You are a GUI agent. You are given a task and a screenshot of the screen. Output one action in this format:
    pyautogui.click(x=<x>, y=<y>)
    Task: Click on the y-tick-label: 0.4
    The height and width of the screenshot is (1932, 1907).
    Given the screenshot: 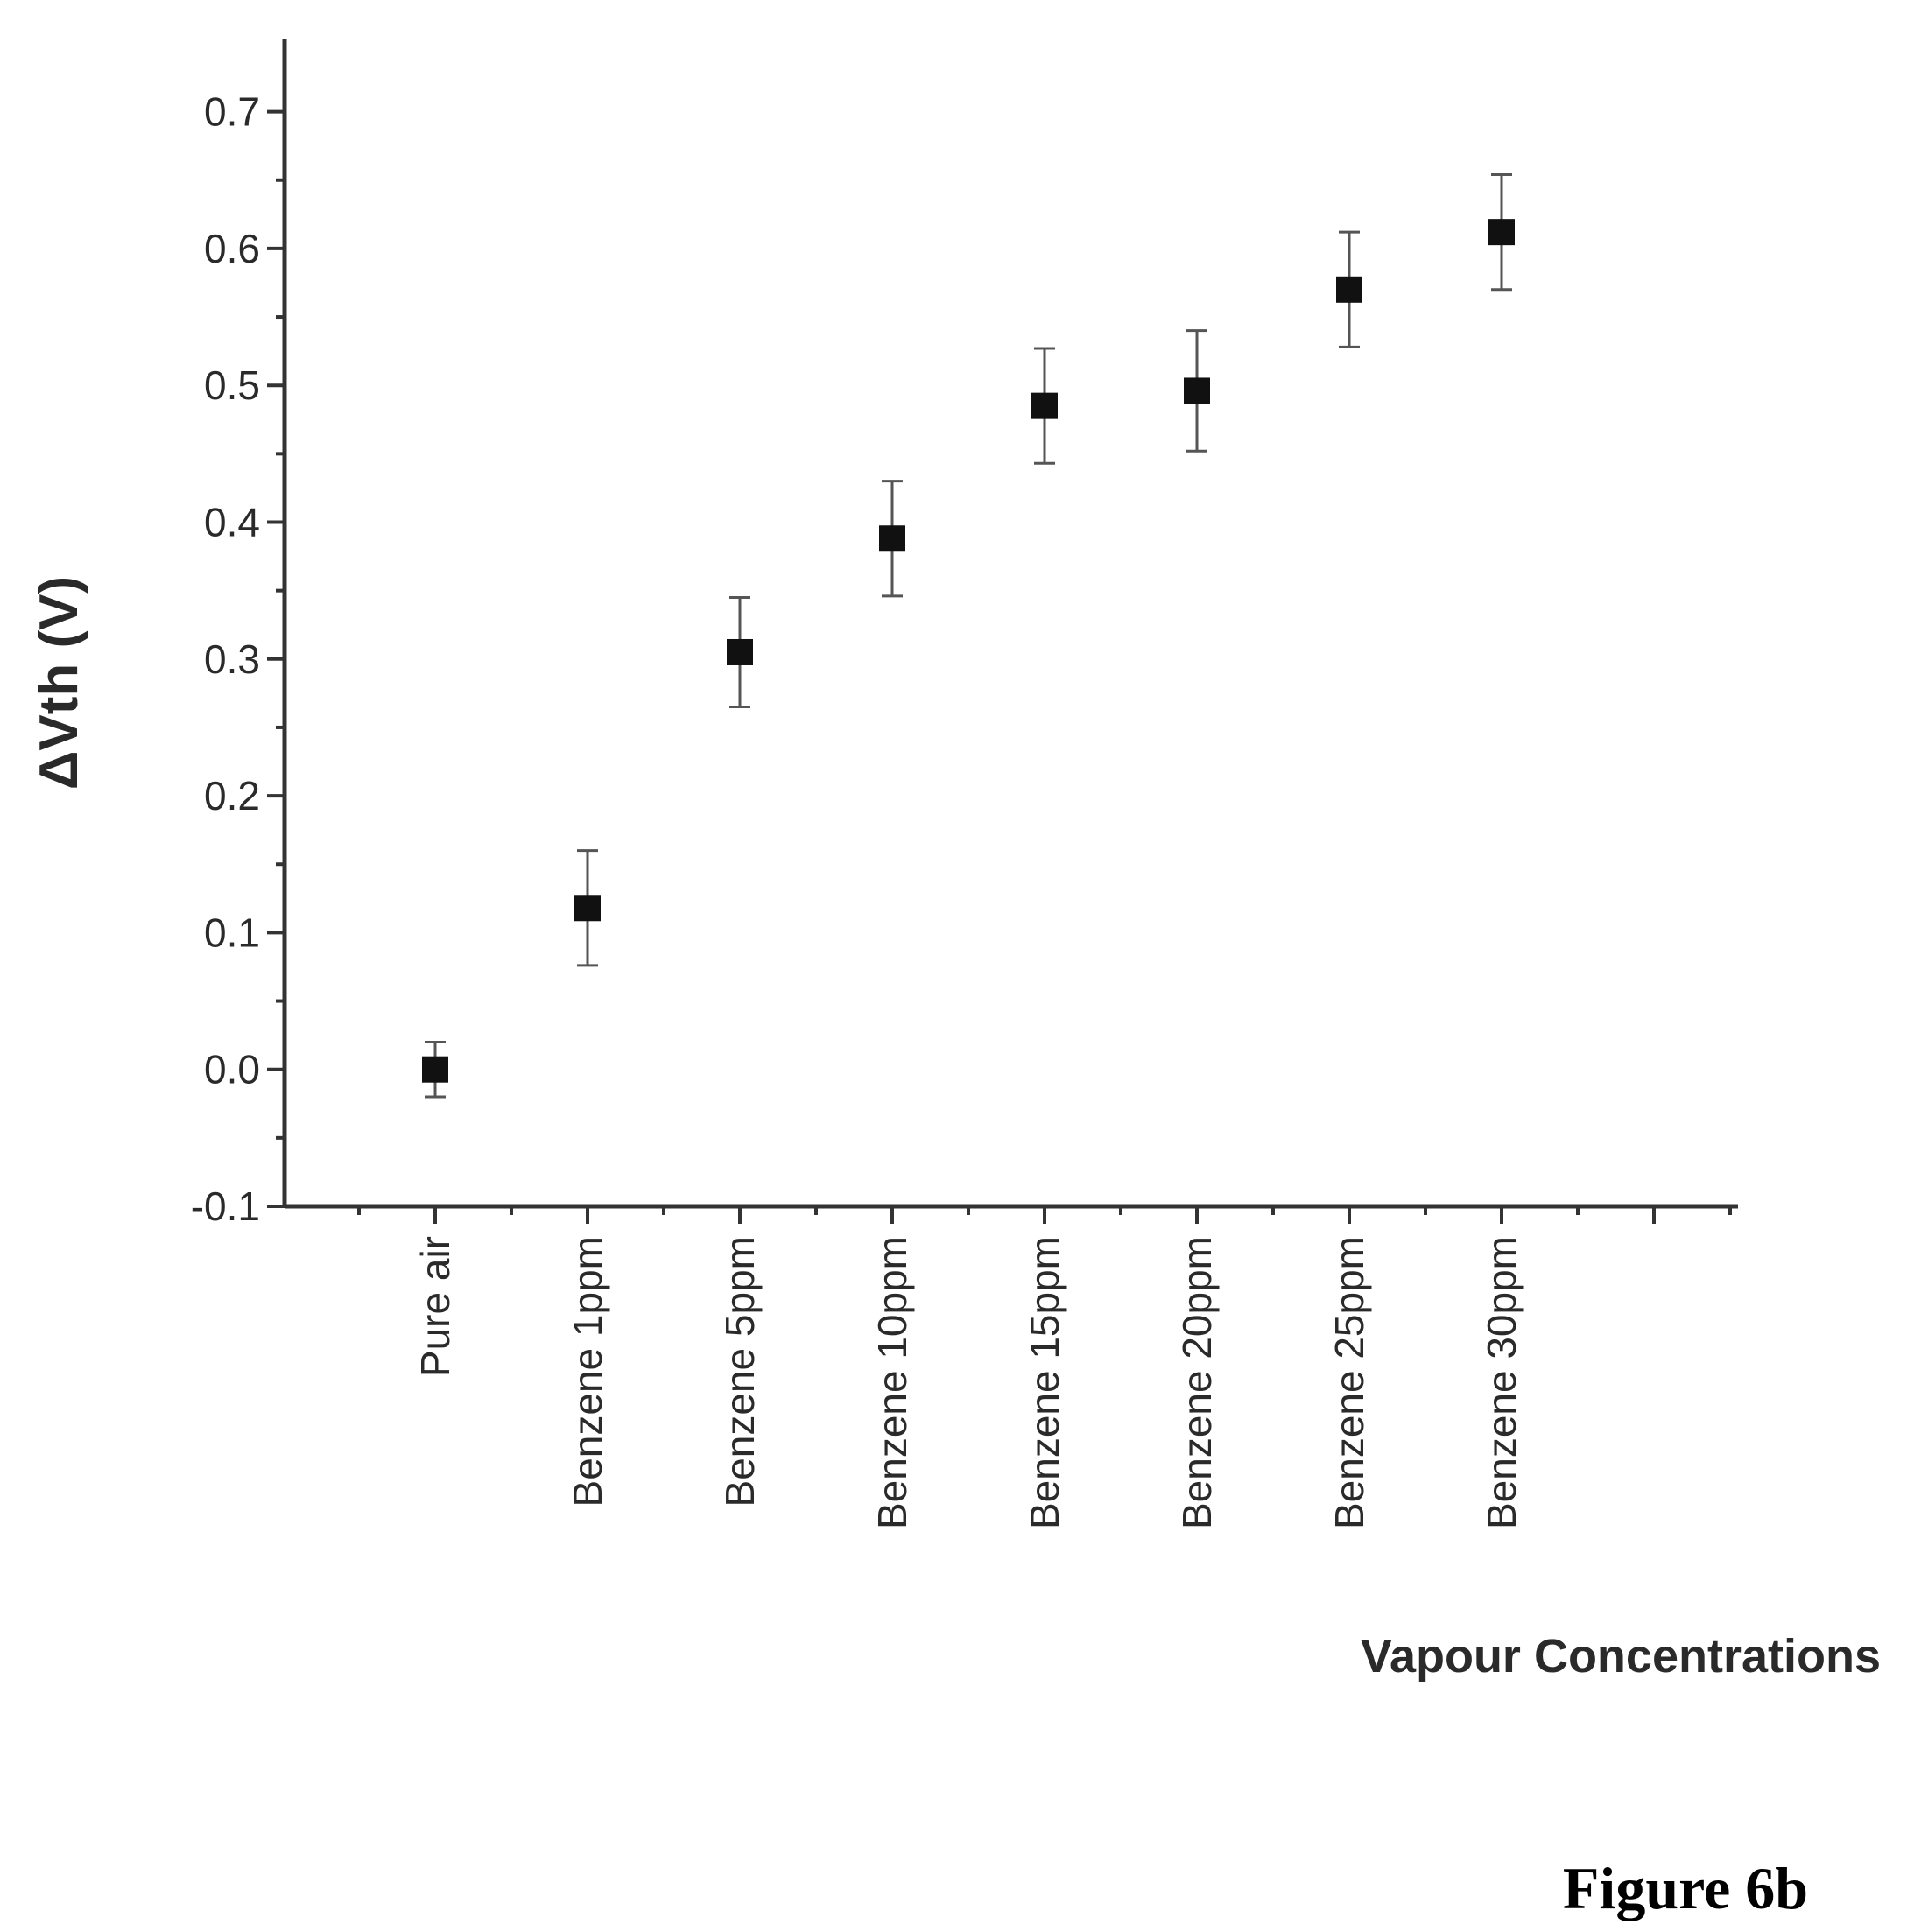 What is the action you would take?
    pyautogui.click(x=232, y=522)
    